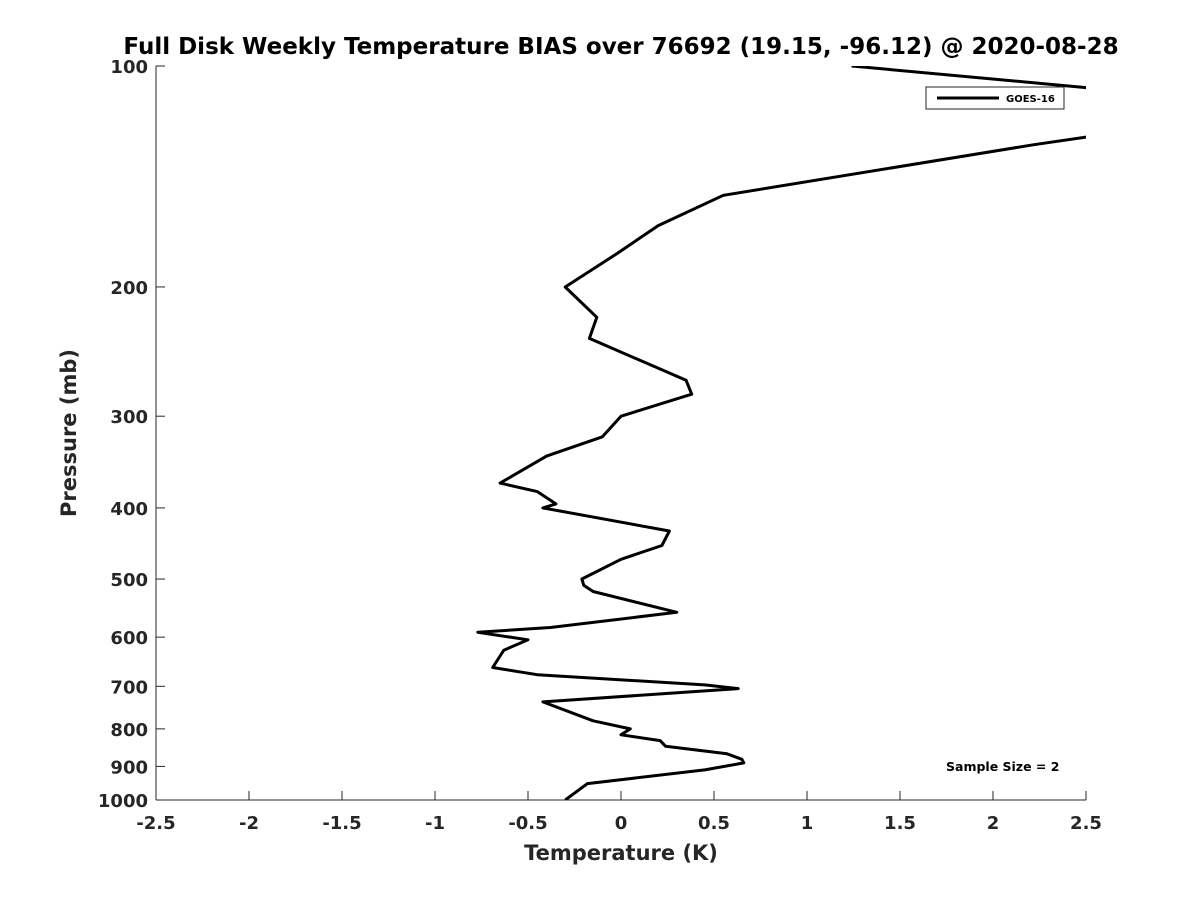  Describe the element at coordinates (900, 823) in the screenshot. I see `x-tick-label: 1.5` at that location.